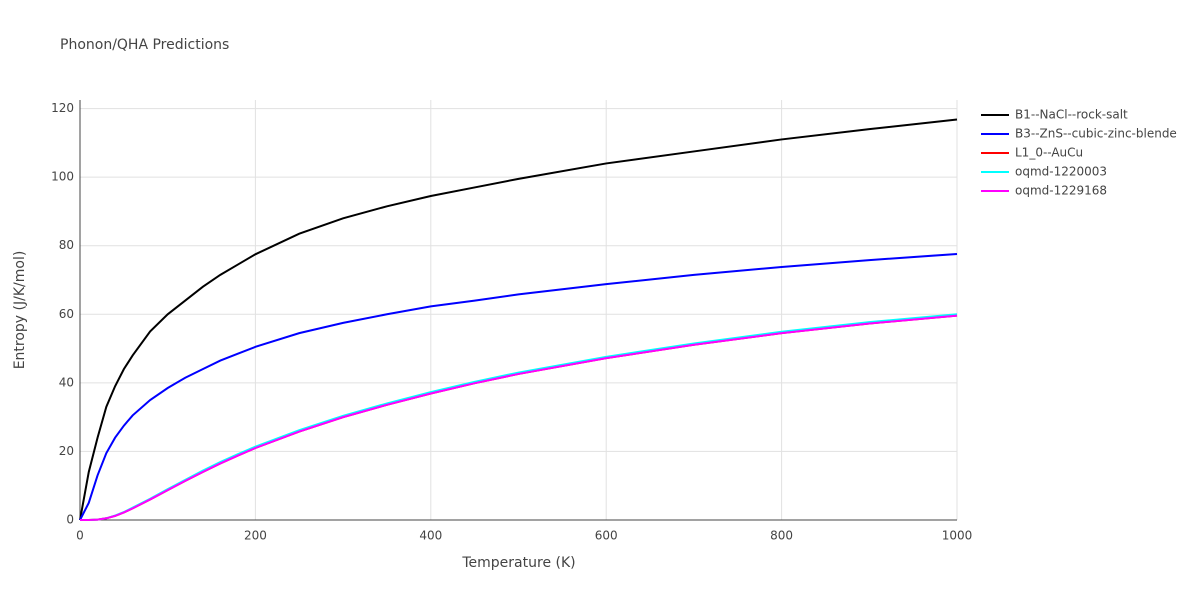  I want to click on y-tick-label: 20, so click(66, 451).